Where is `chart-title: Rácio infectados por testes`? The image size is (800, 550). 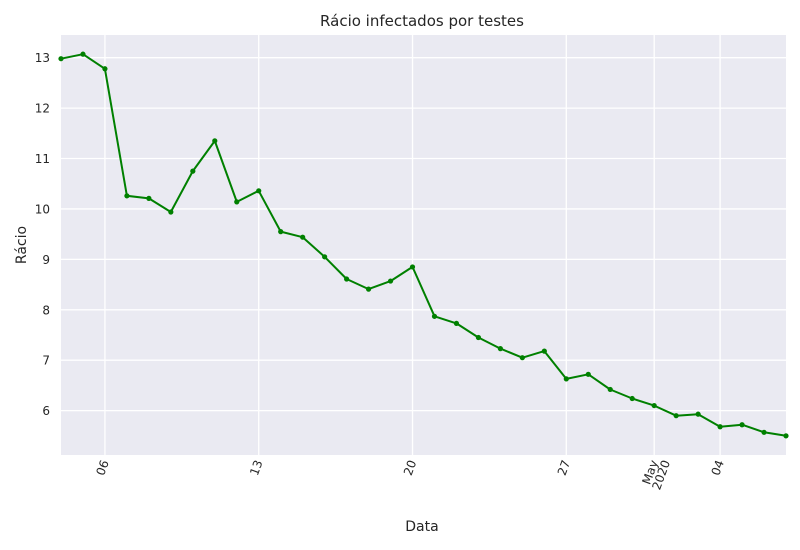 chart-title: Rácio infectados por testes is located at coordinates (422, 21).